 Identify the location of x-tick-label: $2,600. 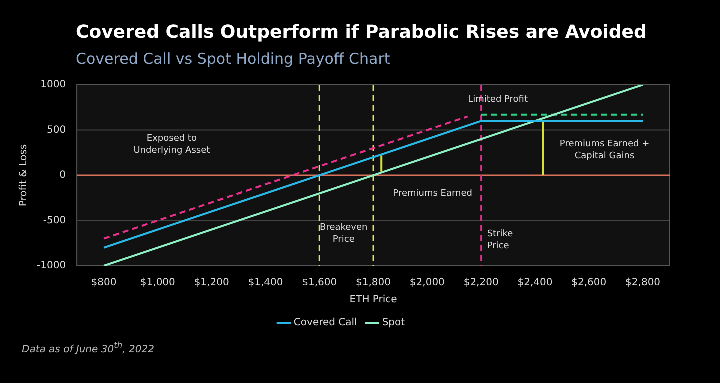
(589, 283).